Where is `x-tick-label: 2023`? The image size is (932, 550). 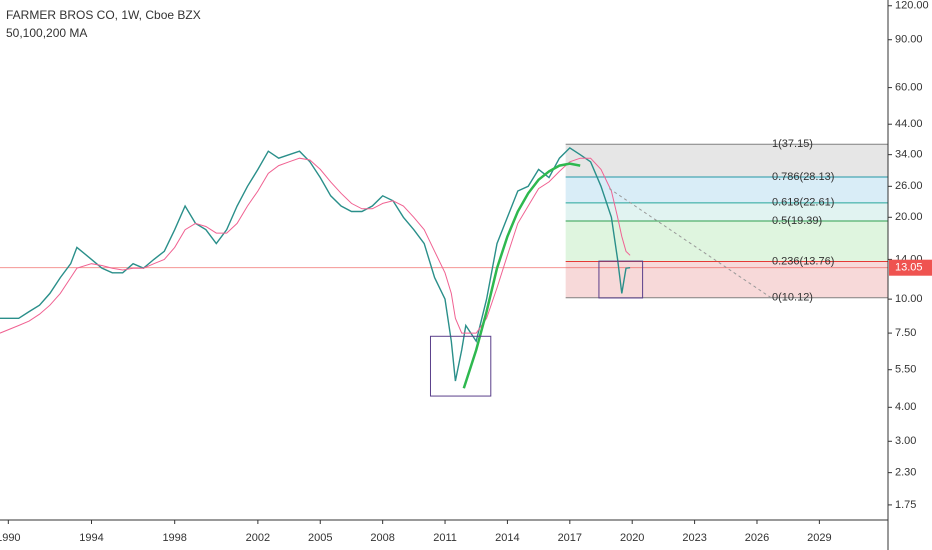 x-tick-label: 2023 is located at coordinates (694, 538).